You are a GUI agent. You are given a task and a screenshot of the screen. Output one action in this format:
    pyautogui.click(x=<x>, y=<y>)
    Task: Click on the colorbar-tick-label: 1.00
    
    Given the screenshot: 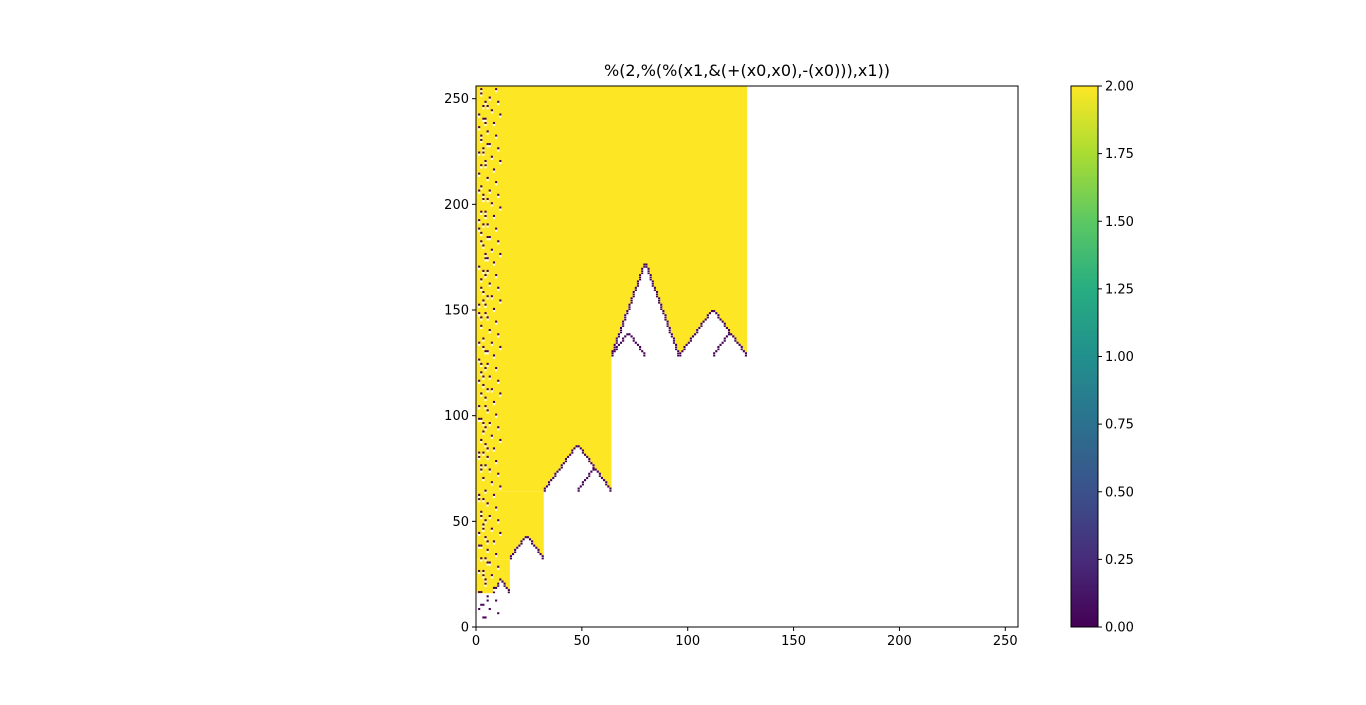 What is the action you would take?
    pyautogui.click(x=1119, y=357)
    